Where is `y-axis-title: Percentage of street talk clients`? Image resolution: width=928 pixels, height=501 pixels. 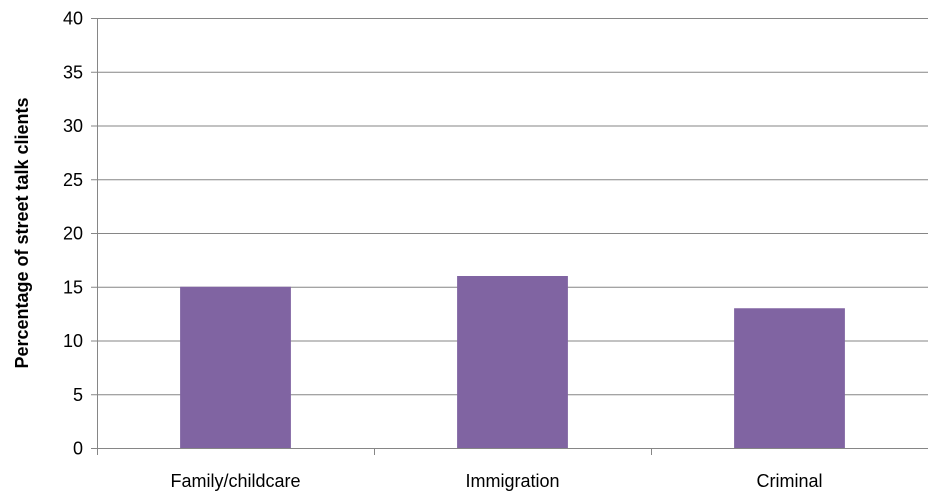
y-axis-title: Percentage of street talk clients is located at coordinates (22, 232).